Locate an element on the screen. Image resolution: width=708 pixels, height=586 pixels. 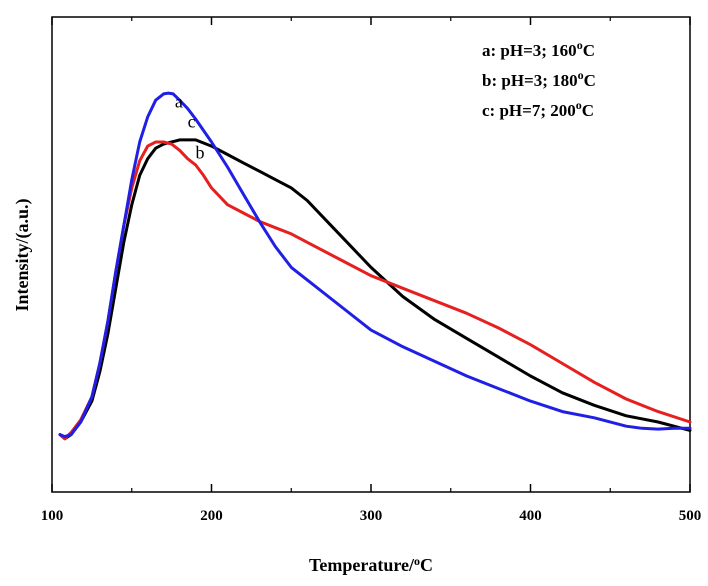
legend-entry-b: b: pH=3; 180oC is located at coordinates (539, 79).